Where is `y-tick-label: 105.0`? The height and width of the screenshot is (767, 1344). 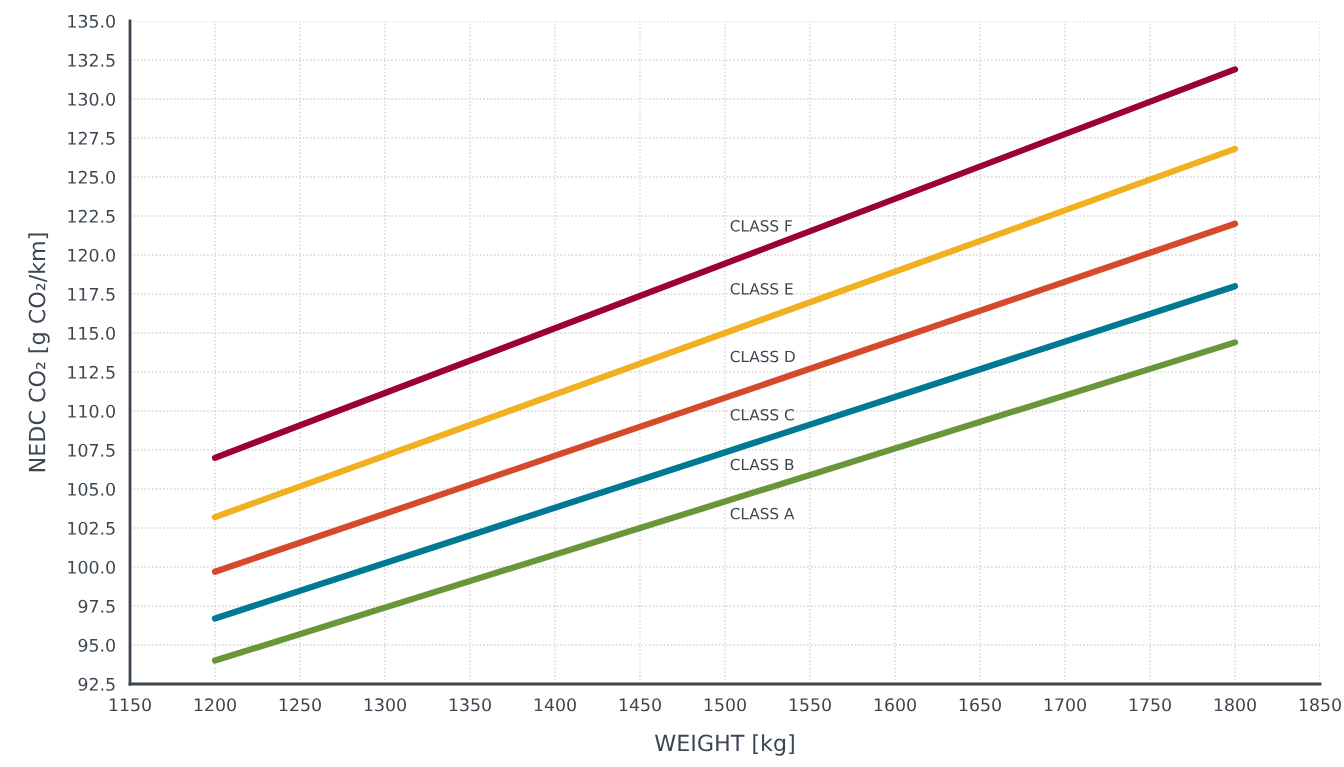
y-tick-label: 105.0 is located at coordinates (91, 489).